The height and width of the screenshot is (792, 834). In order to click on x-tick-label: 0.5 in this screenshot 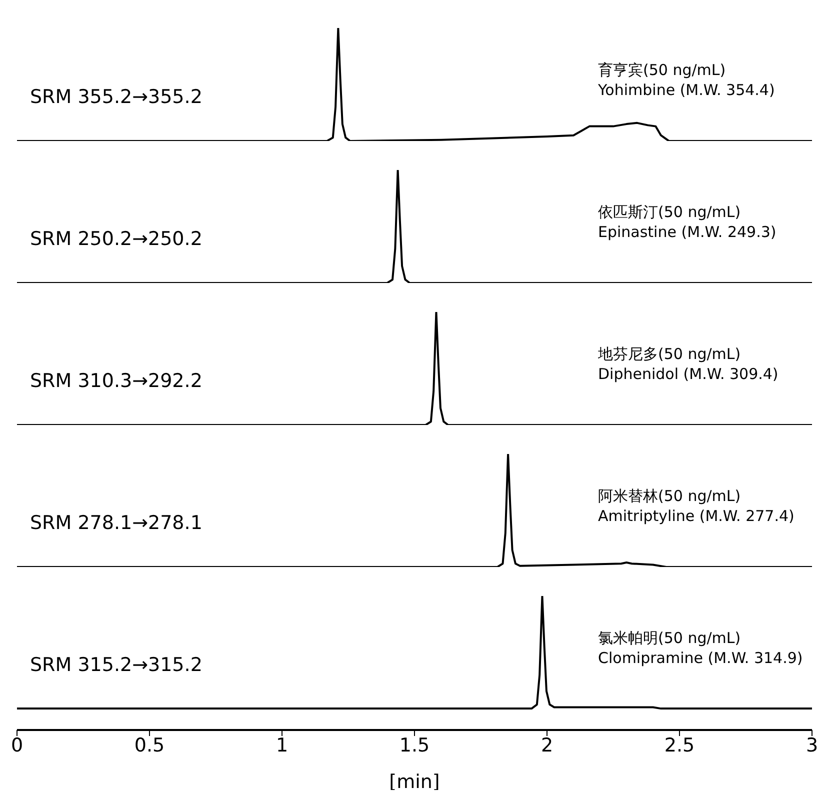, I will do `click(149, 745)`.